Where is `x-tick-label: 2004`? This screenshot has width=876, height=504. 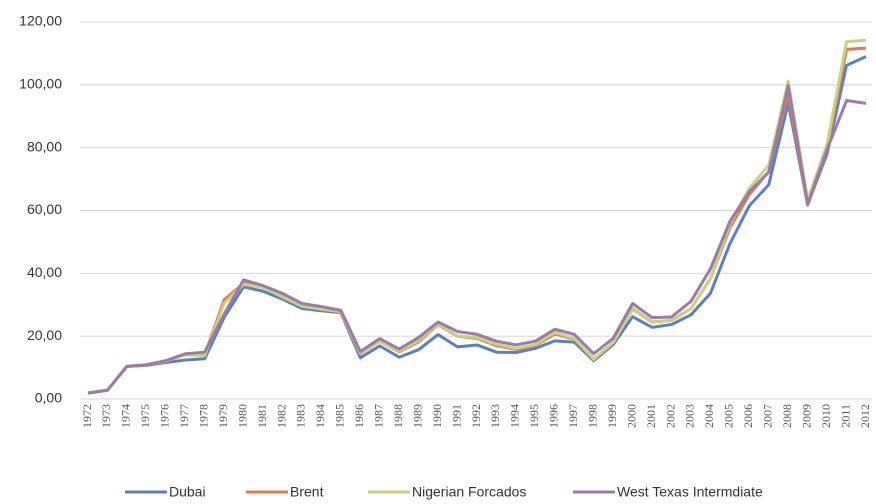
x-tick-label: 2004 is located at coordinates (709, 416).